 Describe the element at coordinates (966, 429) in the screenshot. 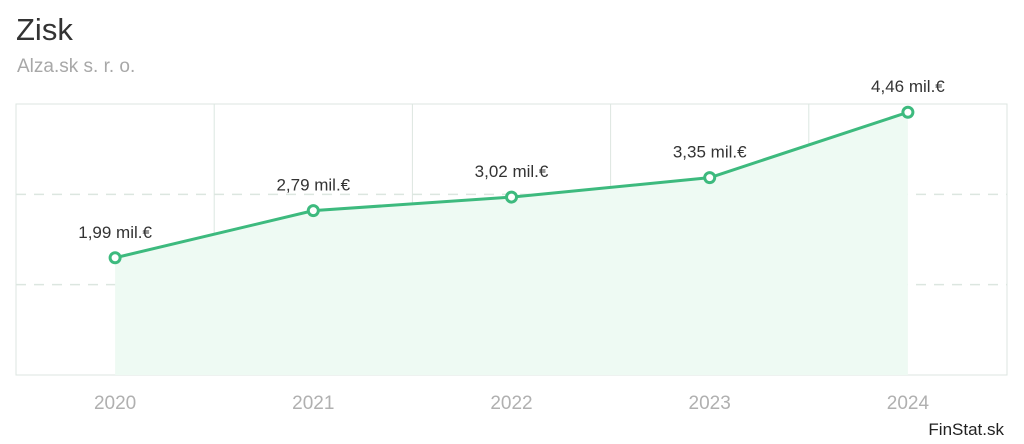

I see `brand-watermark: FinStat.sk` at that location.